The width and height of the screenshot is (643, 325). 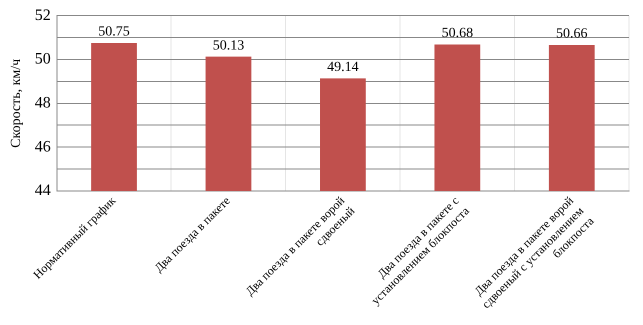 I want to click on y-tick-label: 50, so click(x=42, y=59).